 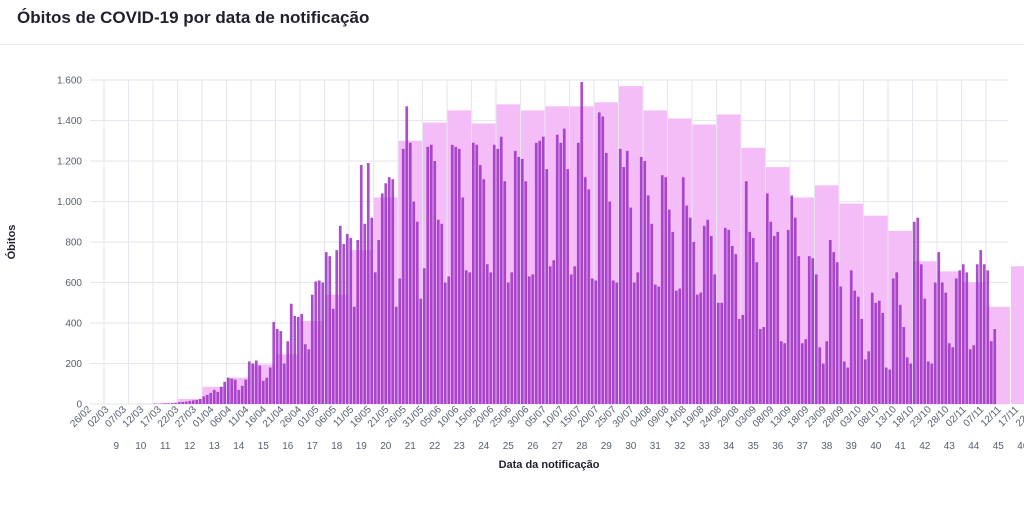 I want to click on title-divider, so click(x=512, y=44).